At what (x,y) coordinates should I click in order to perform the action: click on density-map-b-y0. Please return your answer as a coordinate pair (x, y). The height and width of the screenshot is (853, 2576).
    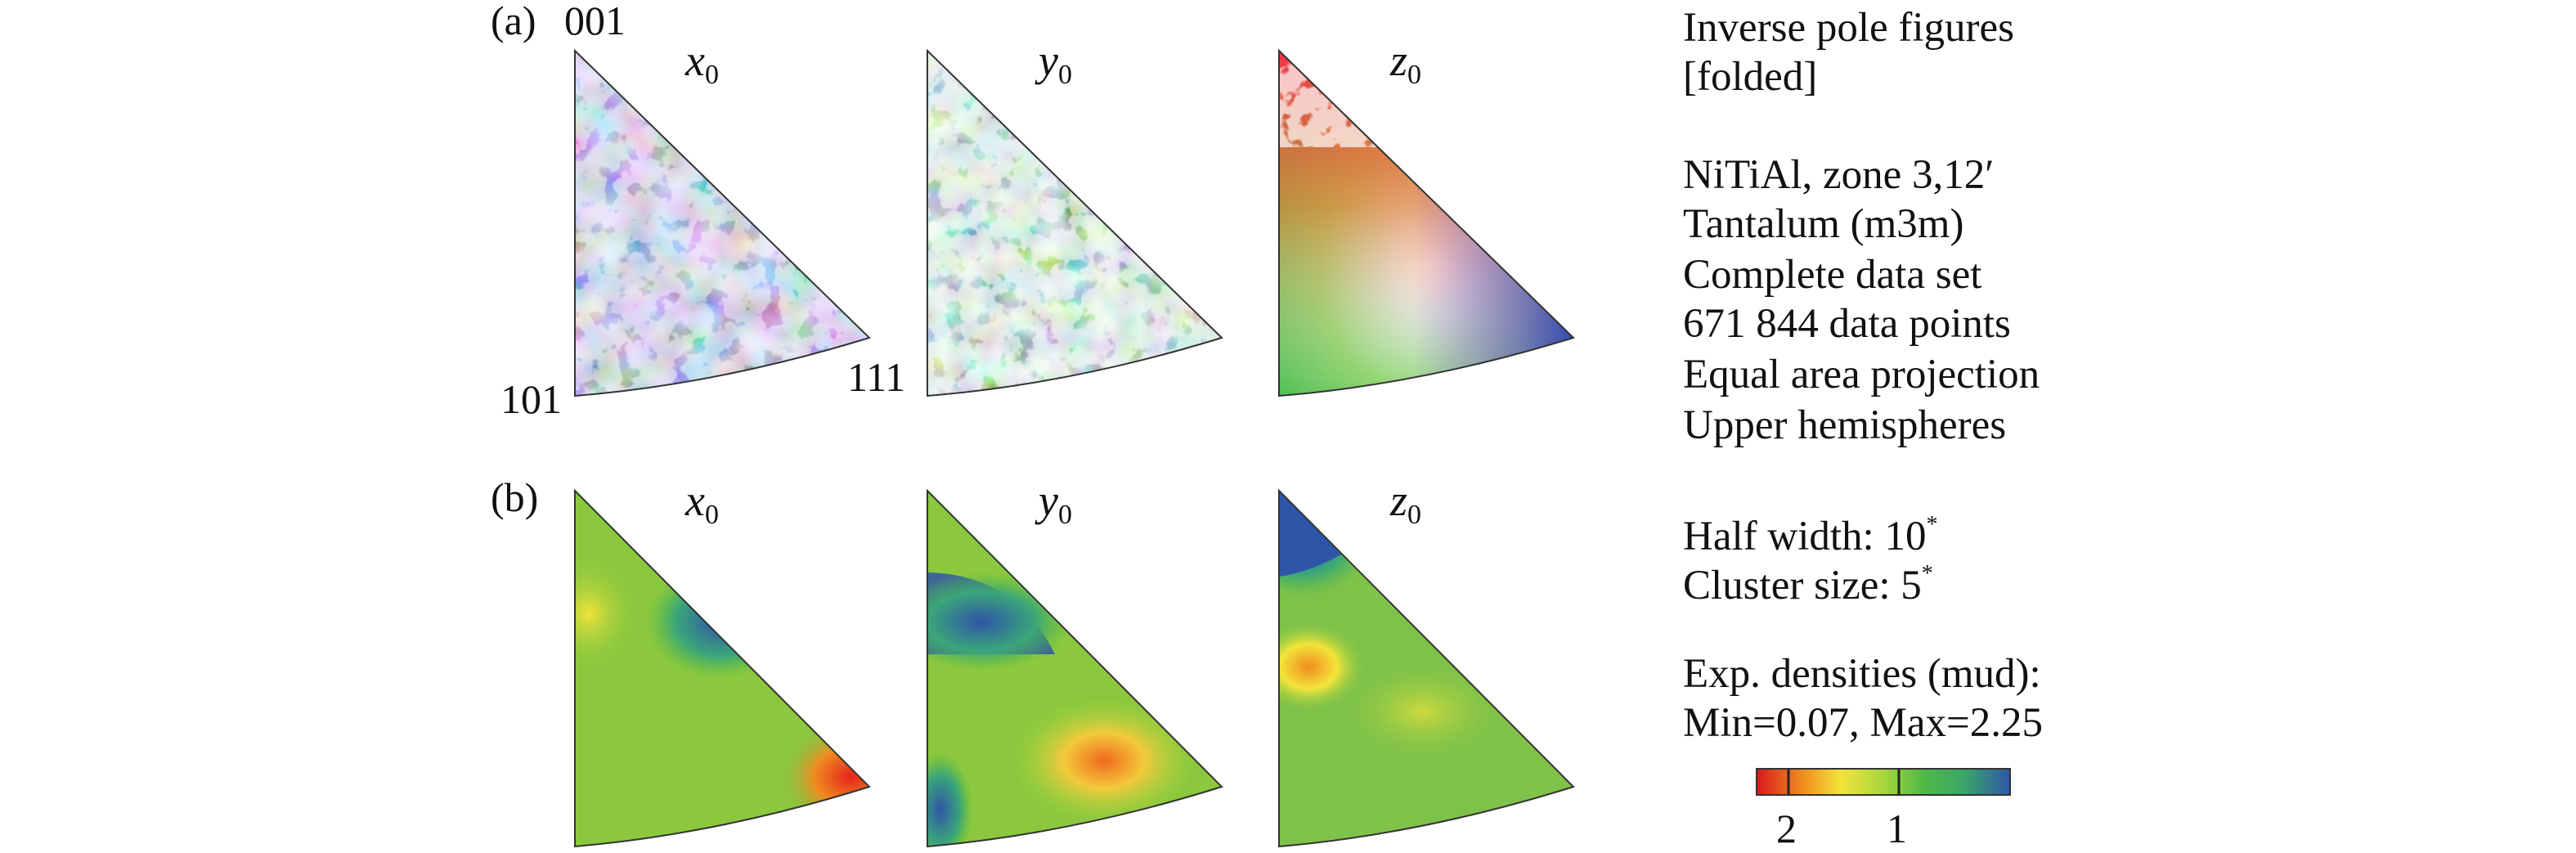
    Looking at the image, I should click on (1075, 668).